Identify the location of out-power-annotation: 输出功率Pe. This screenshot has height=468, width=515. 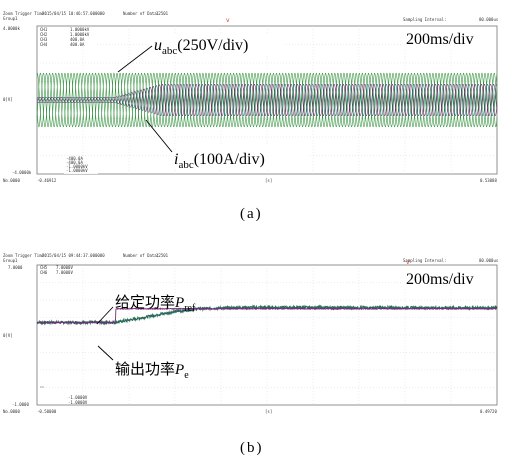
(143, 363).